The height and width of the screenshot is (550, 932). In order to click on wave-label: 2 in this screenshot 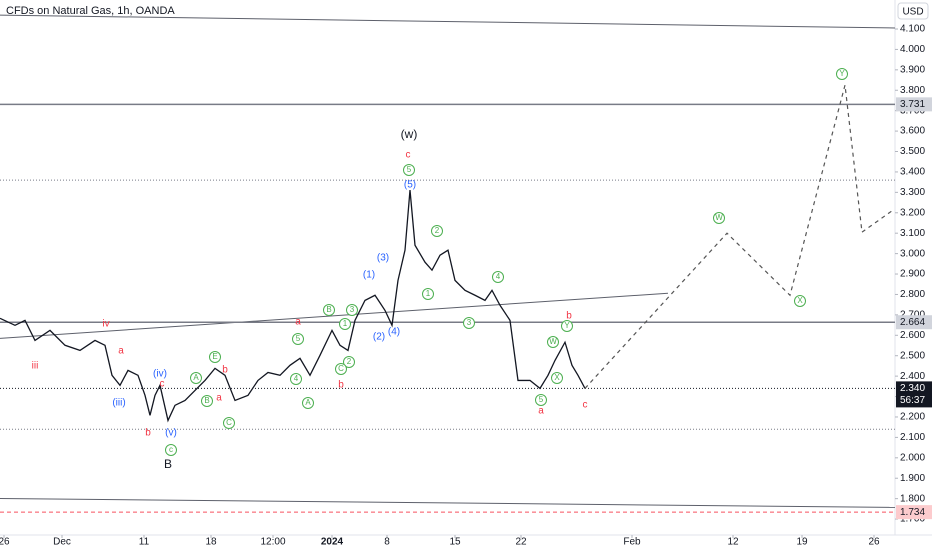, I will do `click(437, 230)`.